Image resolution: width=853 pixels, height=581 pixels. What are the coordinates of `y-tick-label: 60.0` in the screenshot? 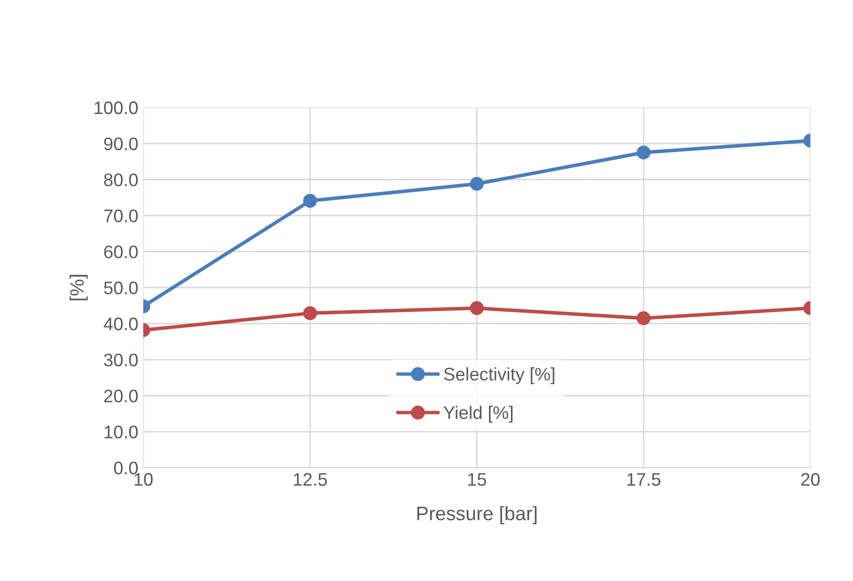 It's located at (121, 252).